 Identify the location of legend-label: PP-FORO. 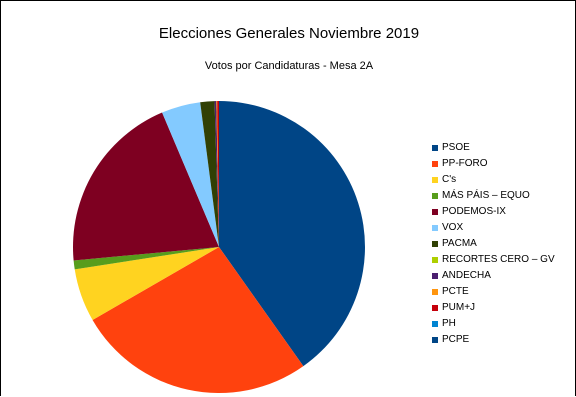
(465, 163).